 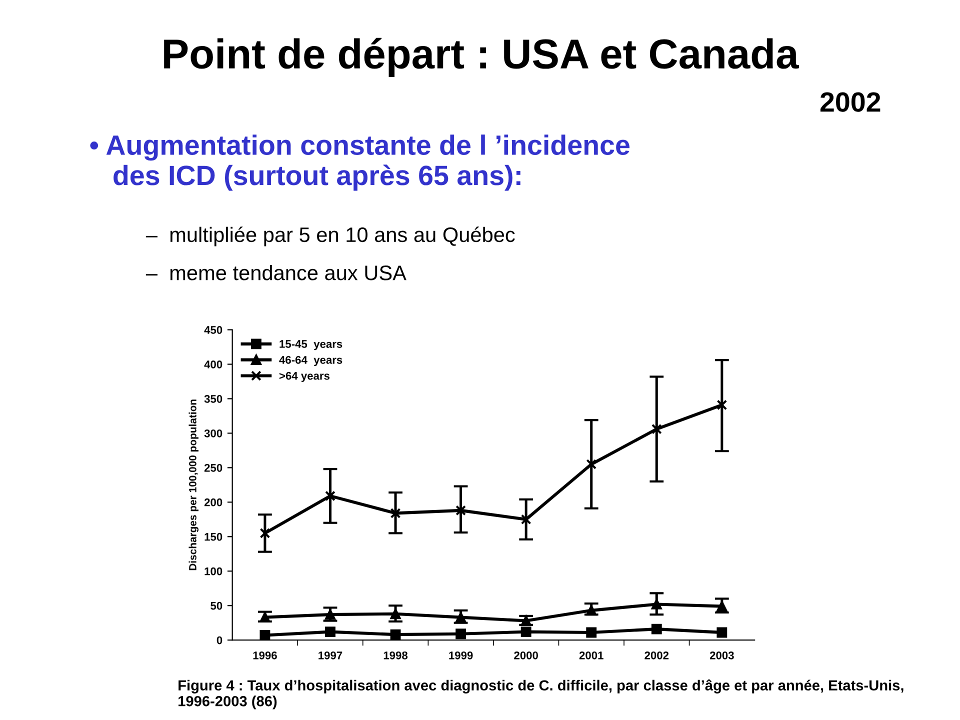 I want to click on x-tick-label: 1997, so click(x=330, y=655).